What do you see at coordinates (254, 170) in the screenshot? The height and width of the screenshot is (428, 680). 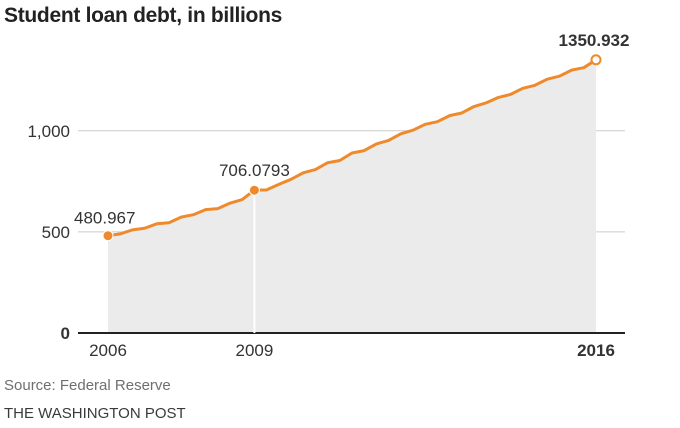 I see `annotation-label: 706.0793` at bounding box center [254, 170].